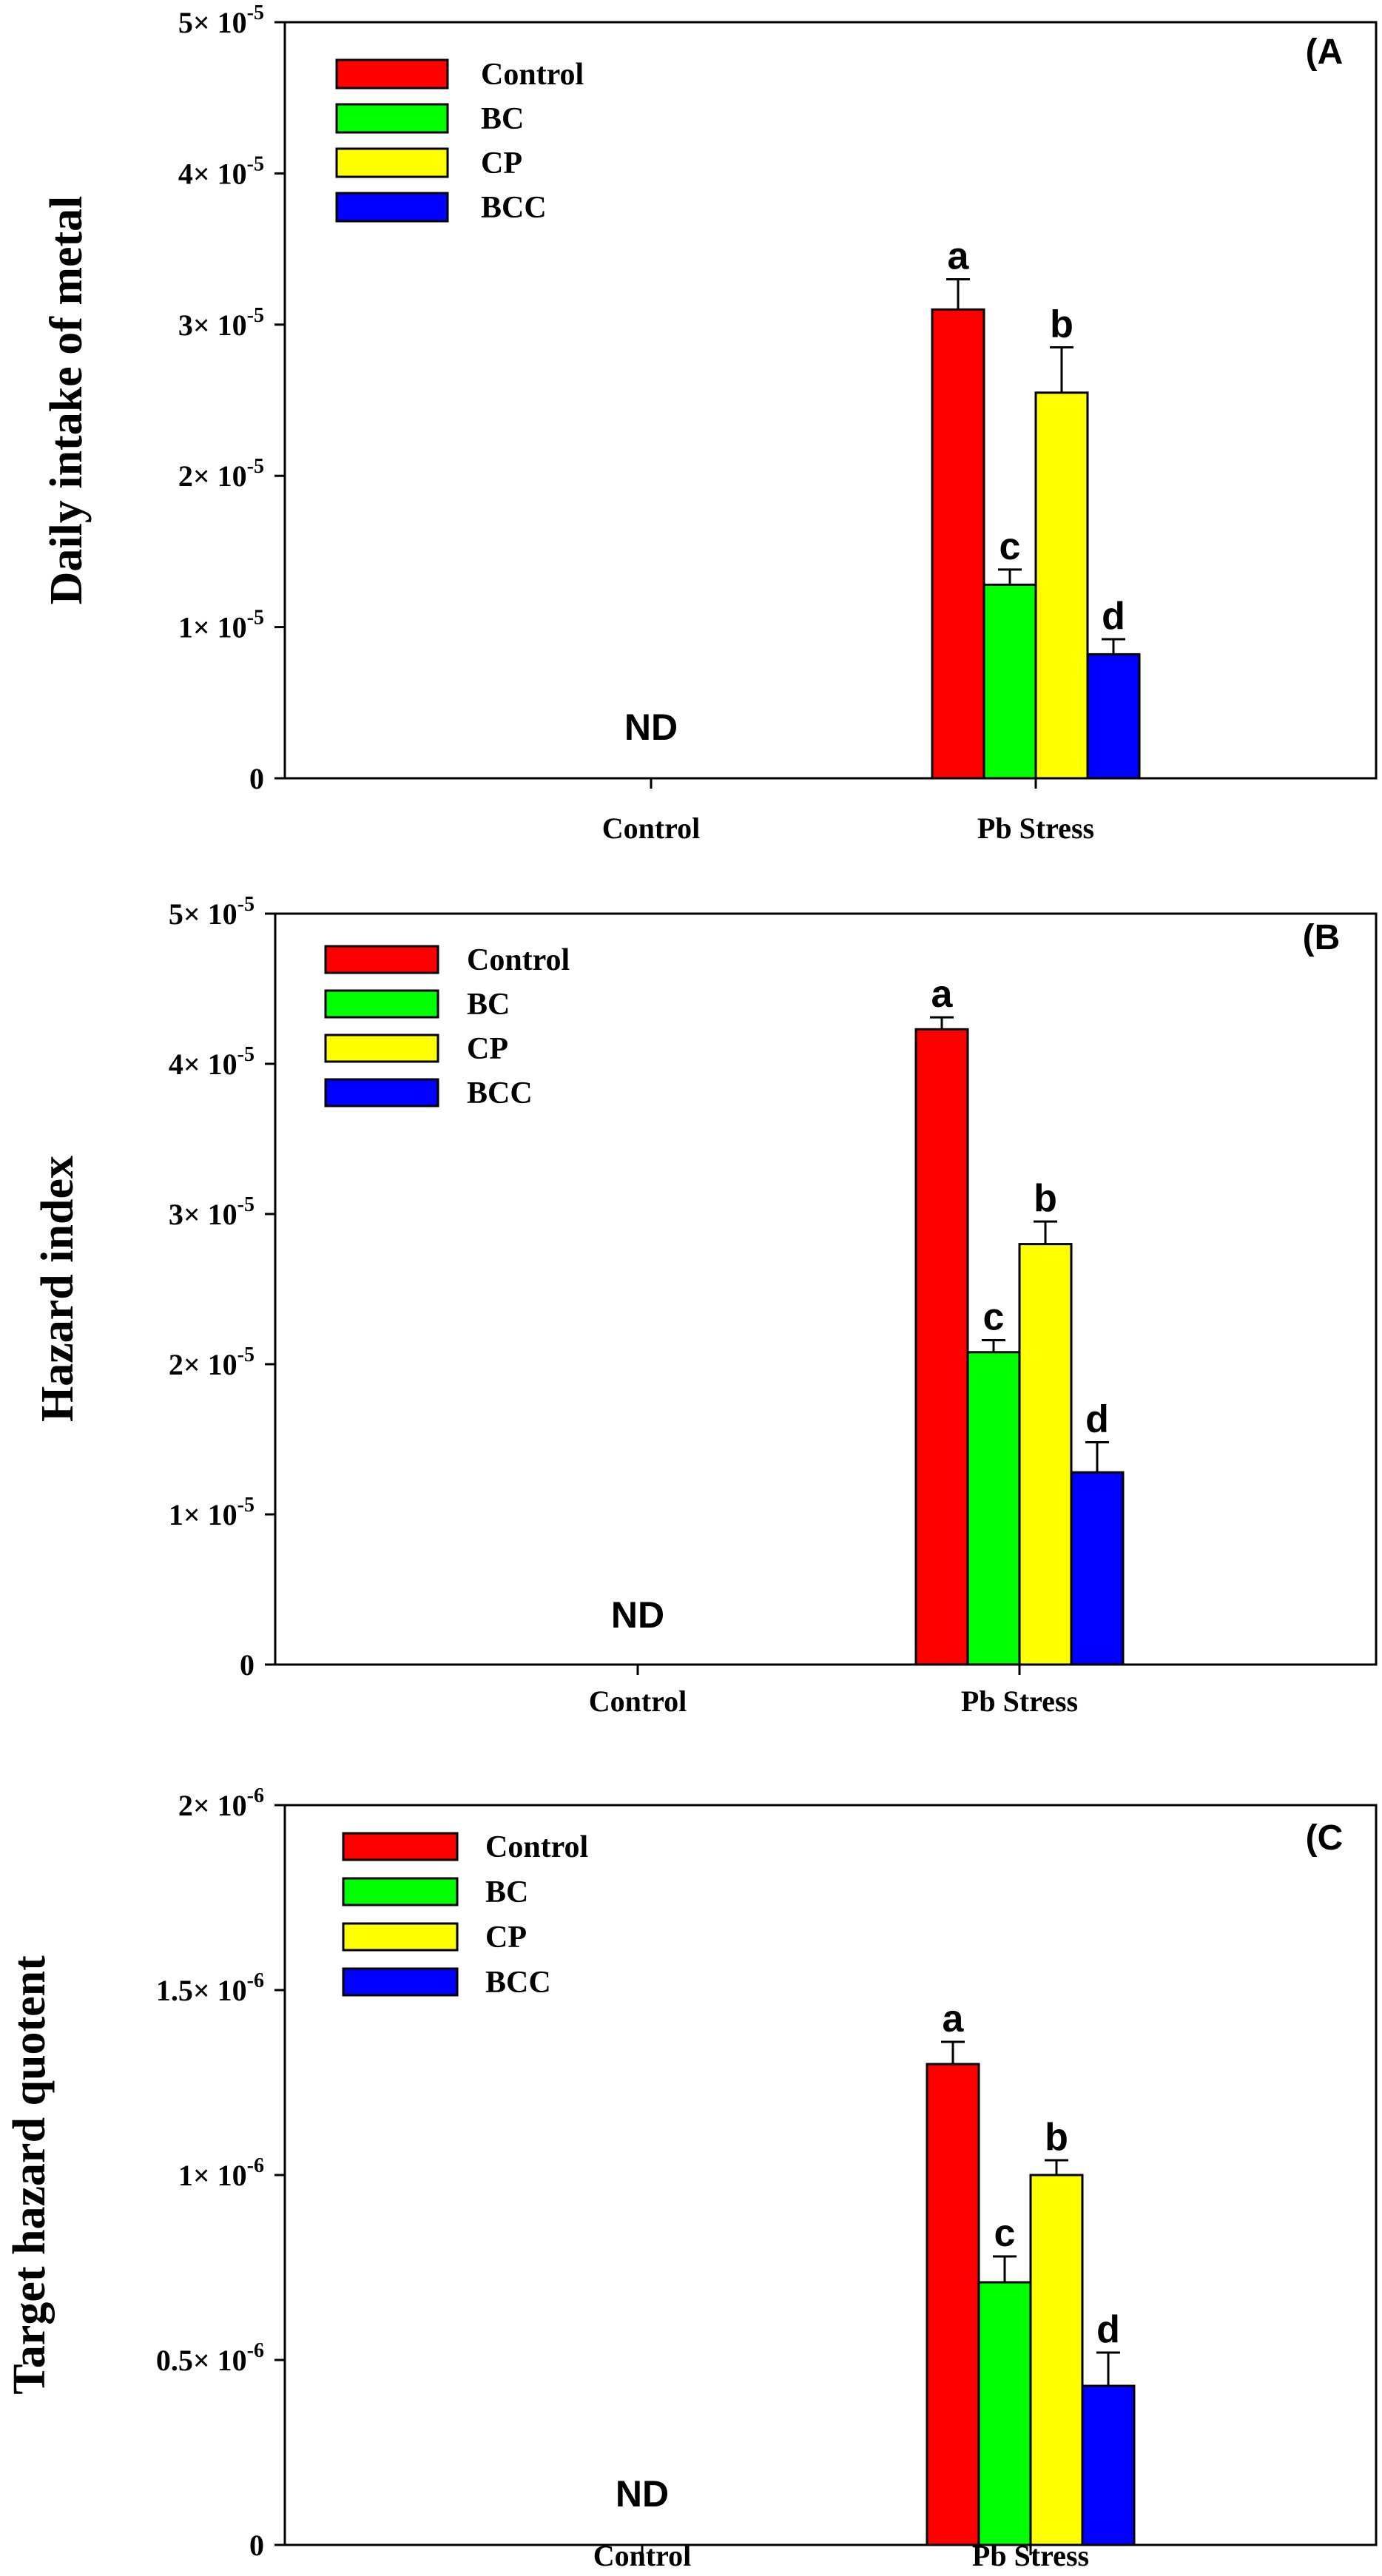 The image size is (1382, 2576). What do you see at coordinates (221, 2173) in the screenshot?
I see `y-tick-label: 1× 10⁻⁶` at bounding box center [221, 2173].